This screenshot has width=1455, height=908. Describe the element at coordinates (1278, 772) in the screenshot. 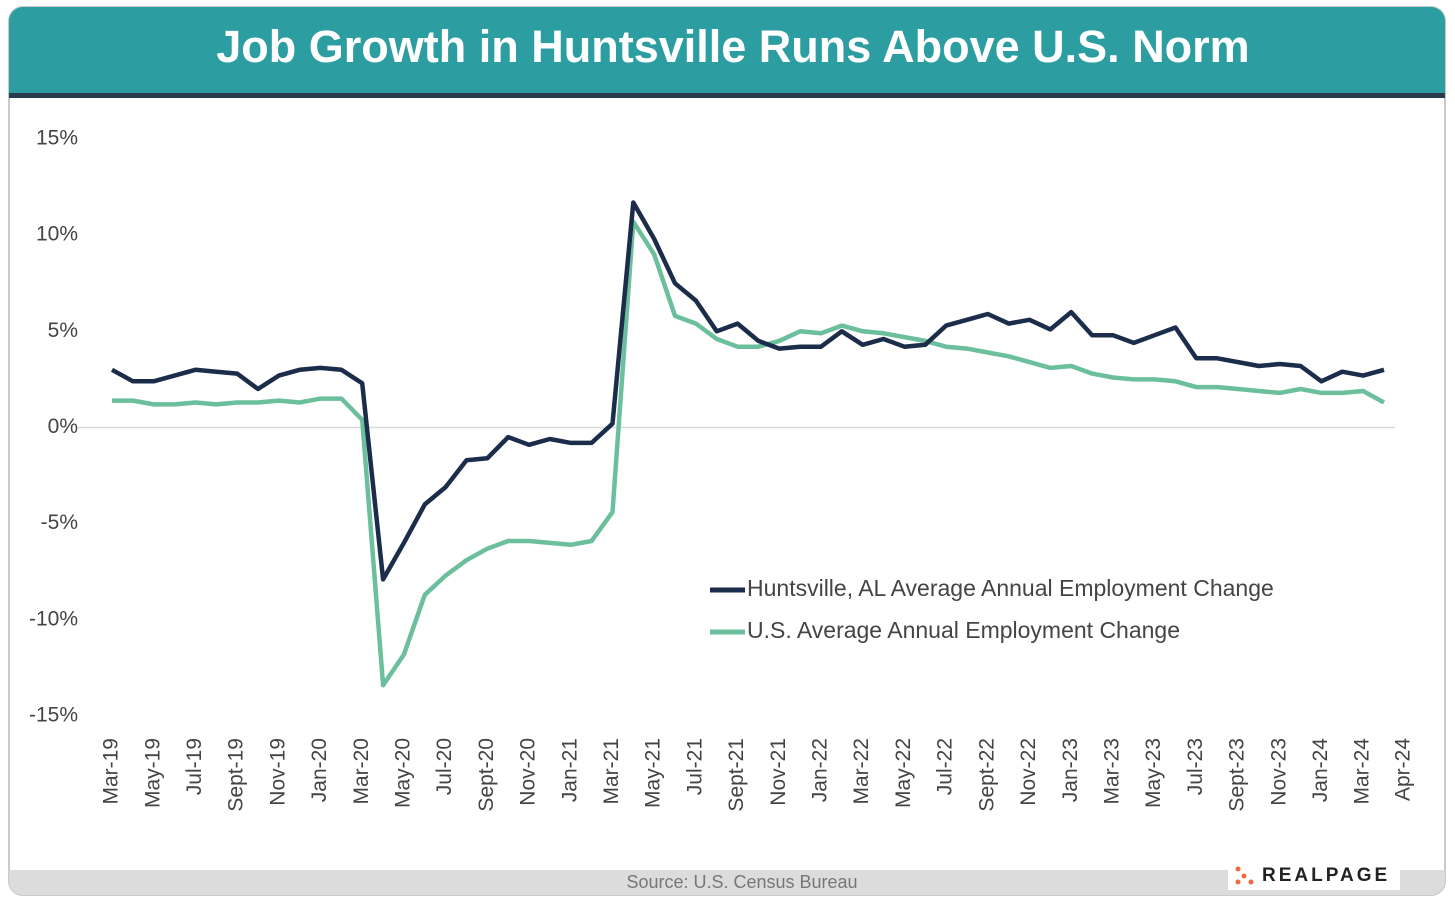

I see `x-tick-label: Nov-23` at that location.